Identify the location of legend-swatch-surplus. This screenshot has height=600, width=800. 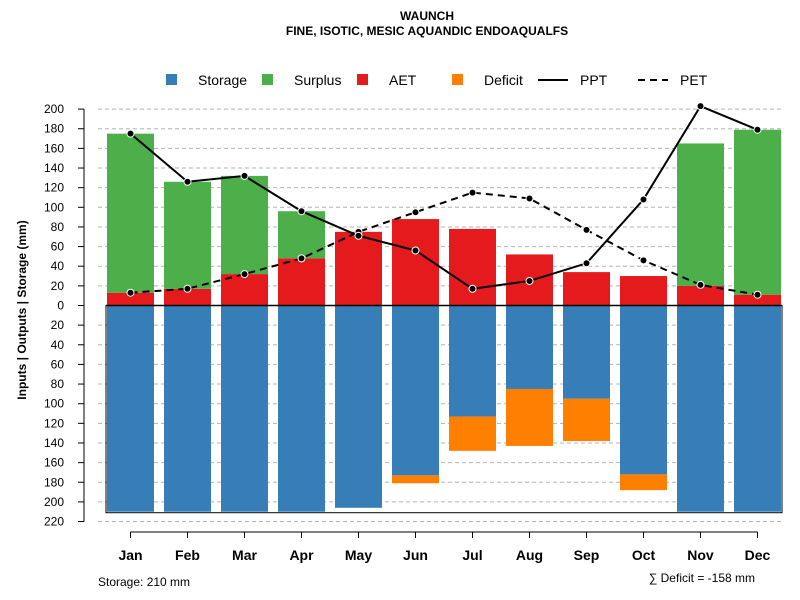
(267, 79).